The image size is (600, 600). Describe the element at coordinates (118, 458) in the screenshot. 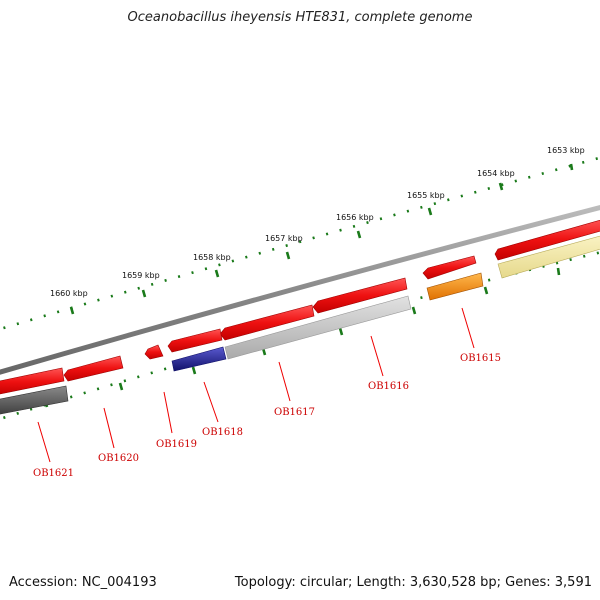

I see `gene-label: OB1620` at that location.